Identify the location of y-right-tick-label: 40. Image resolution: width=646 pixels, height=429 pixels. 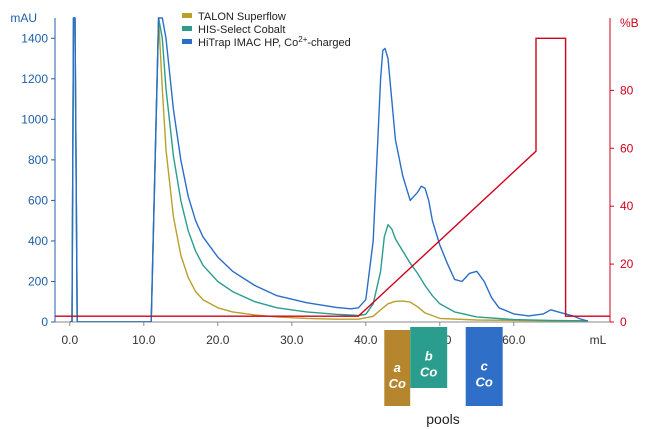
(627, 206).